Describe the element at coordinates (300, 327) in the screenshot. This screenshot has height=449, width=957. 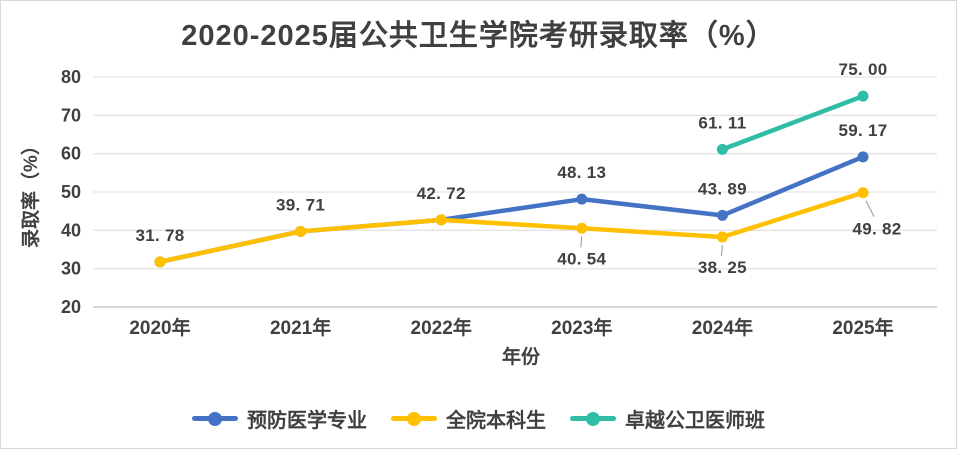
I see `x-tick-label: 2021年` at that location.